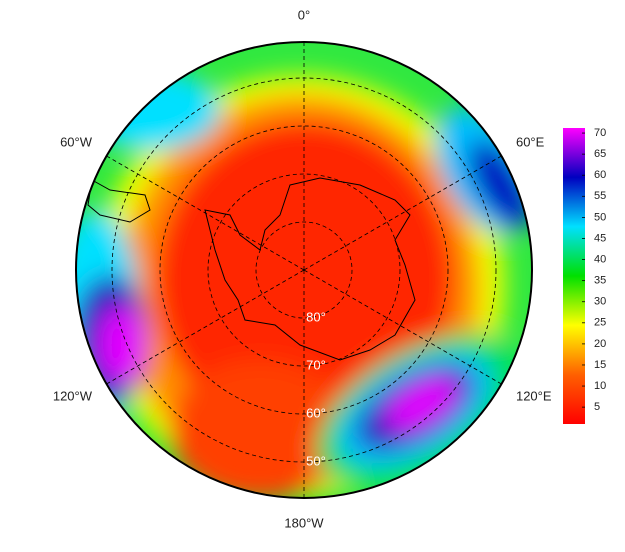 The image size is (625, 552). I want to click on colorbar-tick-label: 50, so click(600, 217).